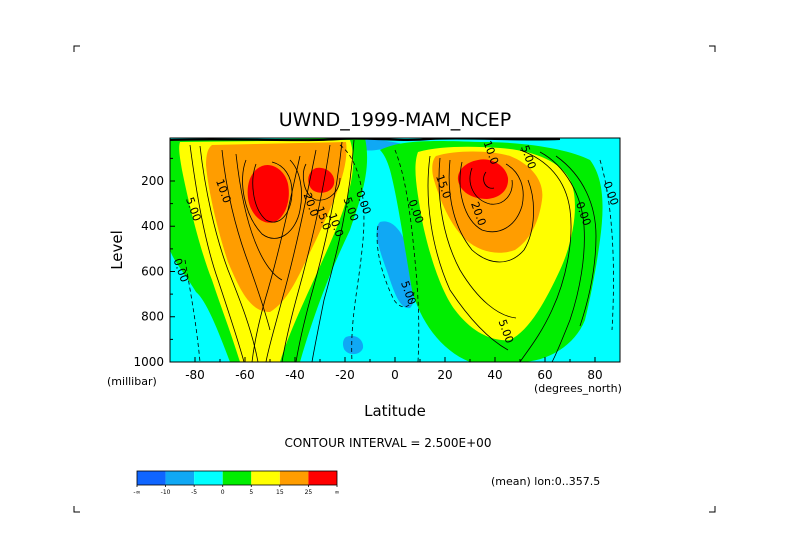 This screenshot has width=789, height=558. Describe the element at coordinates (132, 381) in the screenshot. I see `y-units-label: (millibar)` at that location.